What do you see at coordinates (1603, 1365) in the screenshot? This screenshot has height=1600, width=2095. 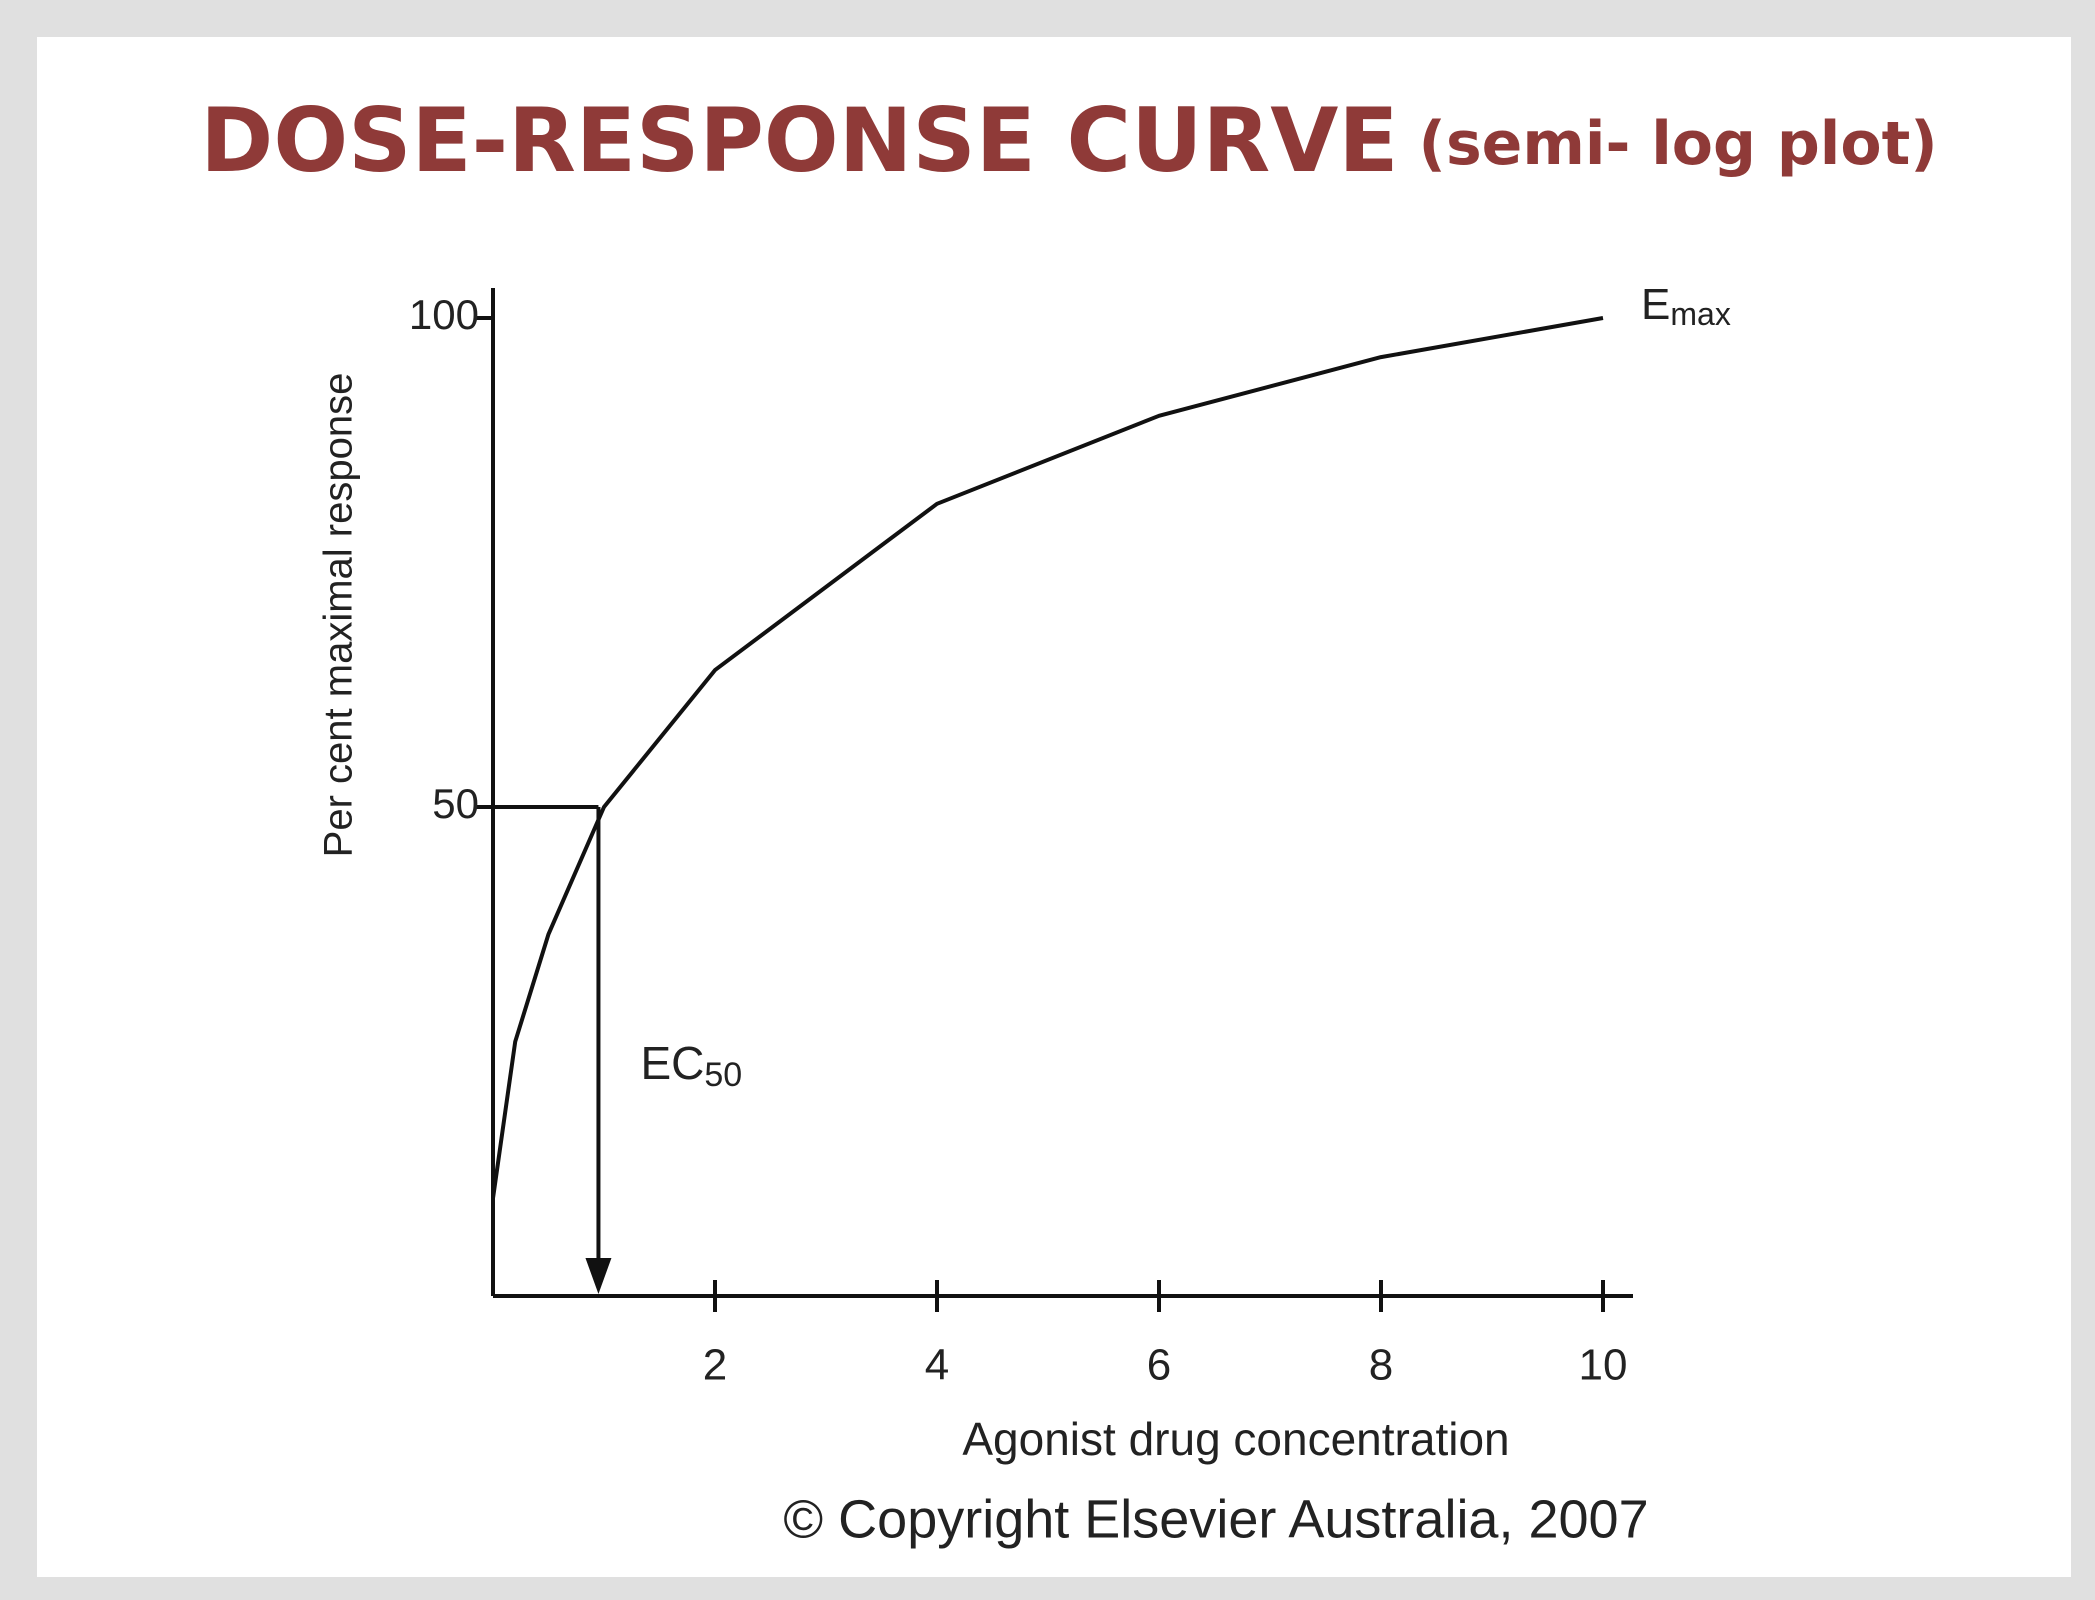 I see `x-tick-label: 10` at bounding box center [1603, 1365].